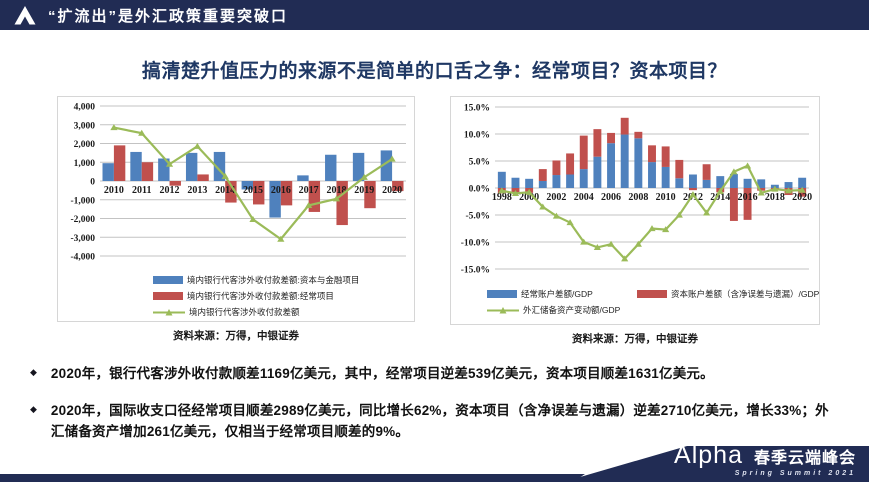  Describe the element at coordinates (168, 16) in the screenshot. I see `header-title: “扩流出”是外汇政策重要突破口` at that location.